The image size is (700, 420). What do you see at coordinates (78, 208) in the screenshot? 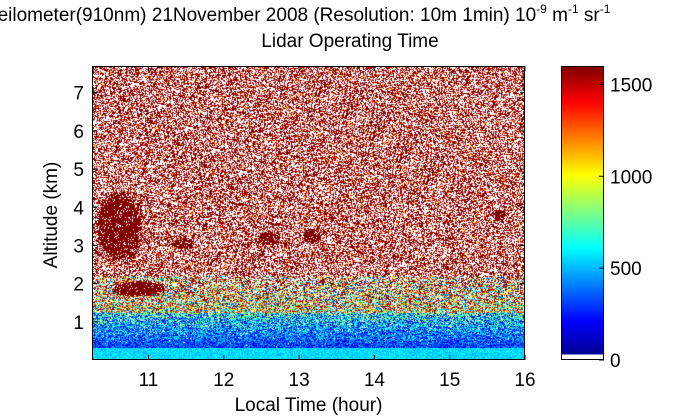
I see `y-tick-label: 4` at bounding box center [78, 208].